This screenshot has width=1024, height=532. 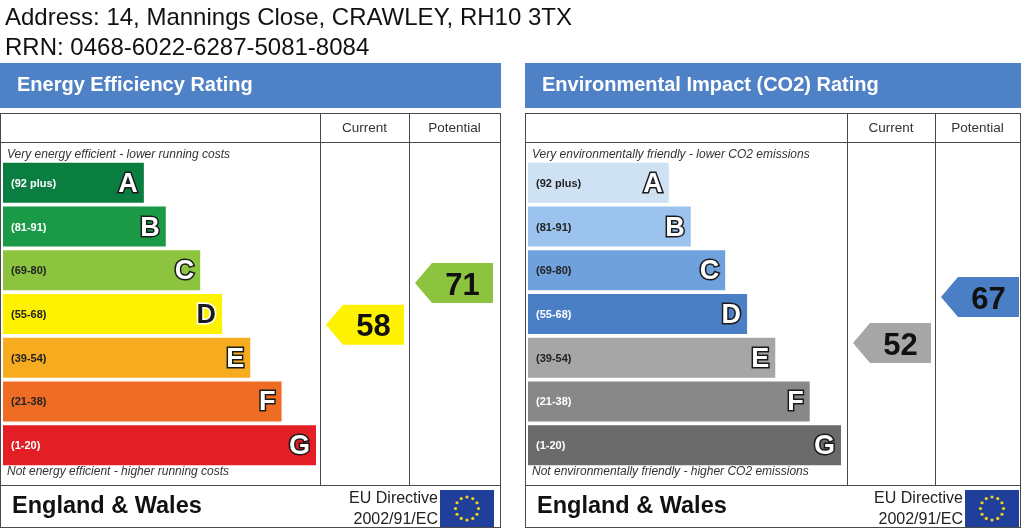 What do you see at coordinates (118, 154) in the screenshot?
I see `text: Very energy efficient - lower running costs` at bounding box center [118, 154].